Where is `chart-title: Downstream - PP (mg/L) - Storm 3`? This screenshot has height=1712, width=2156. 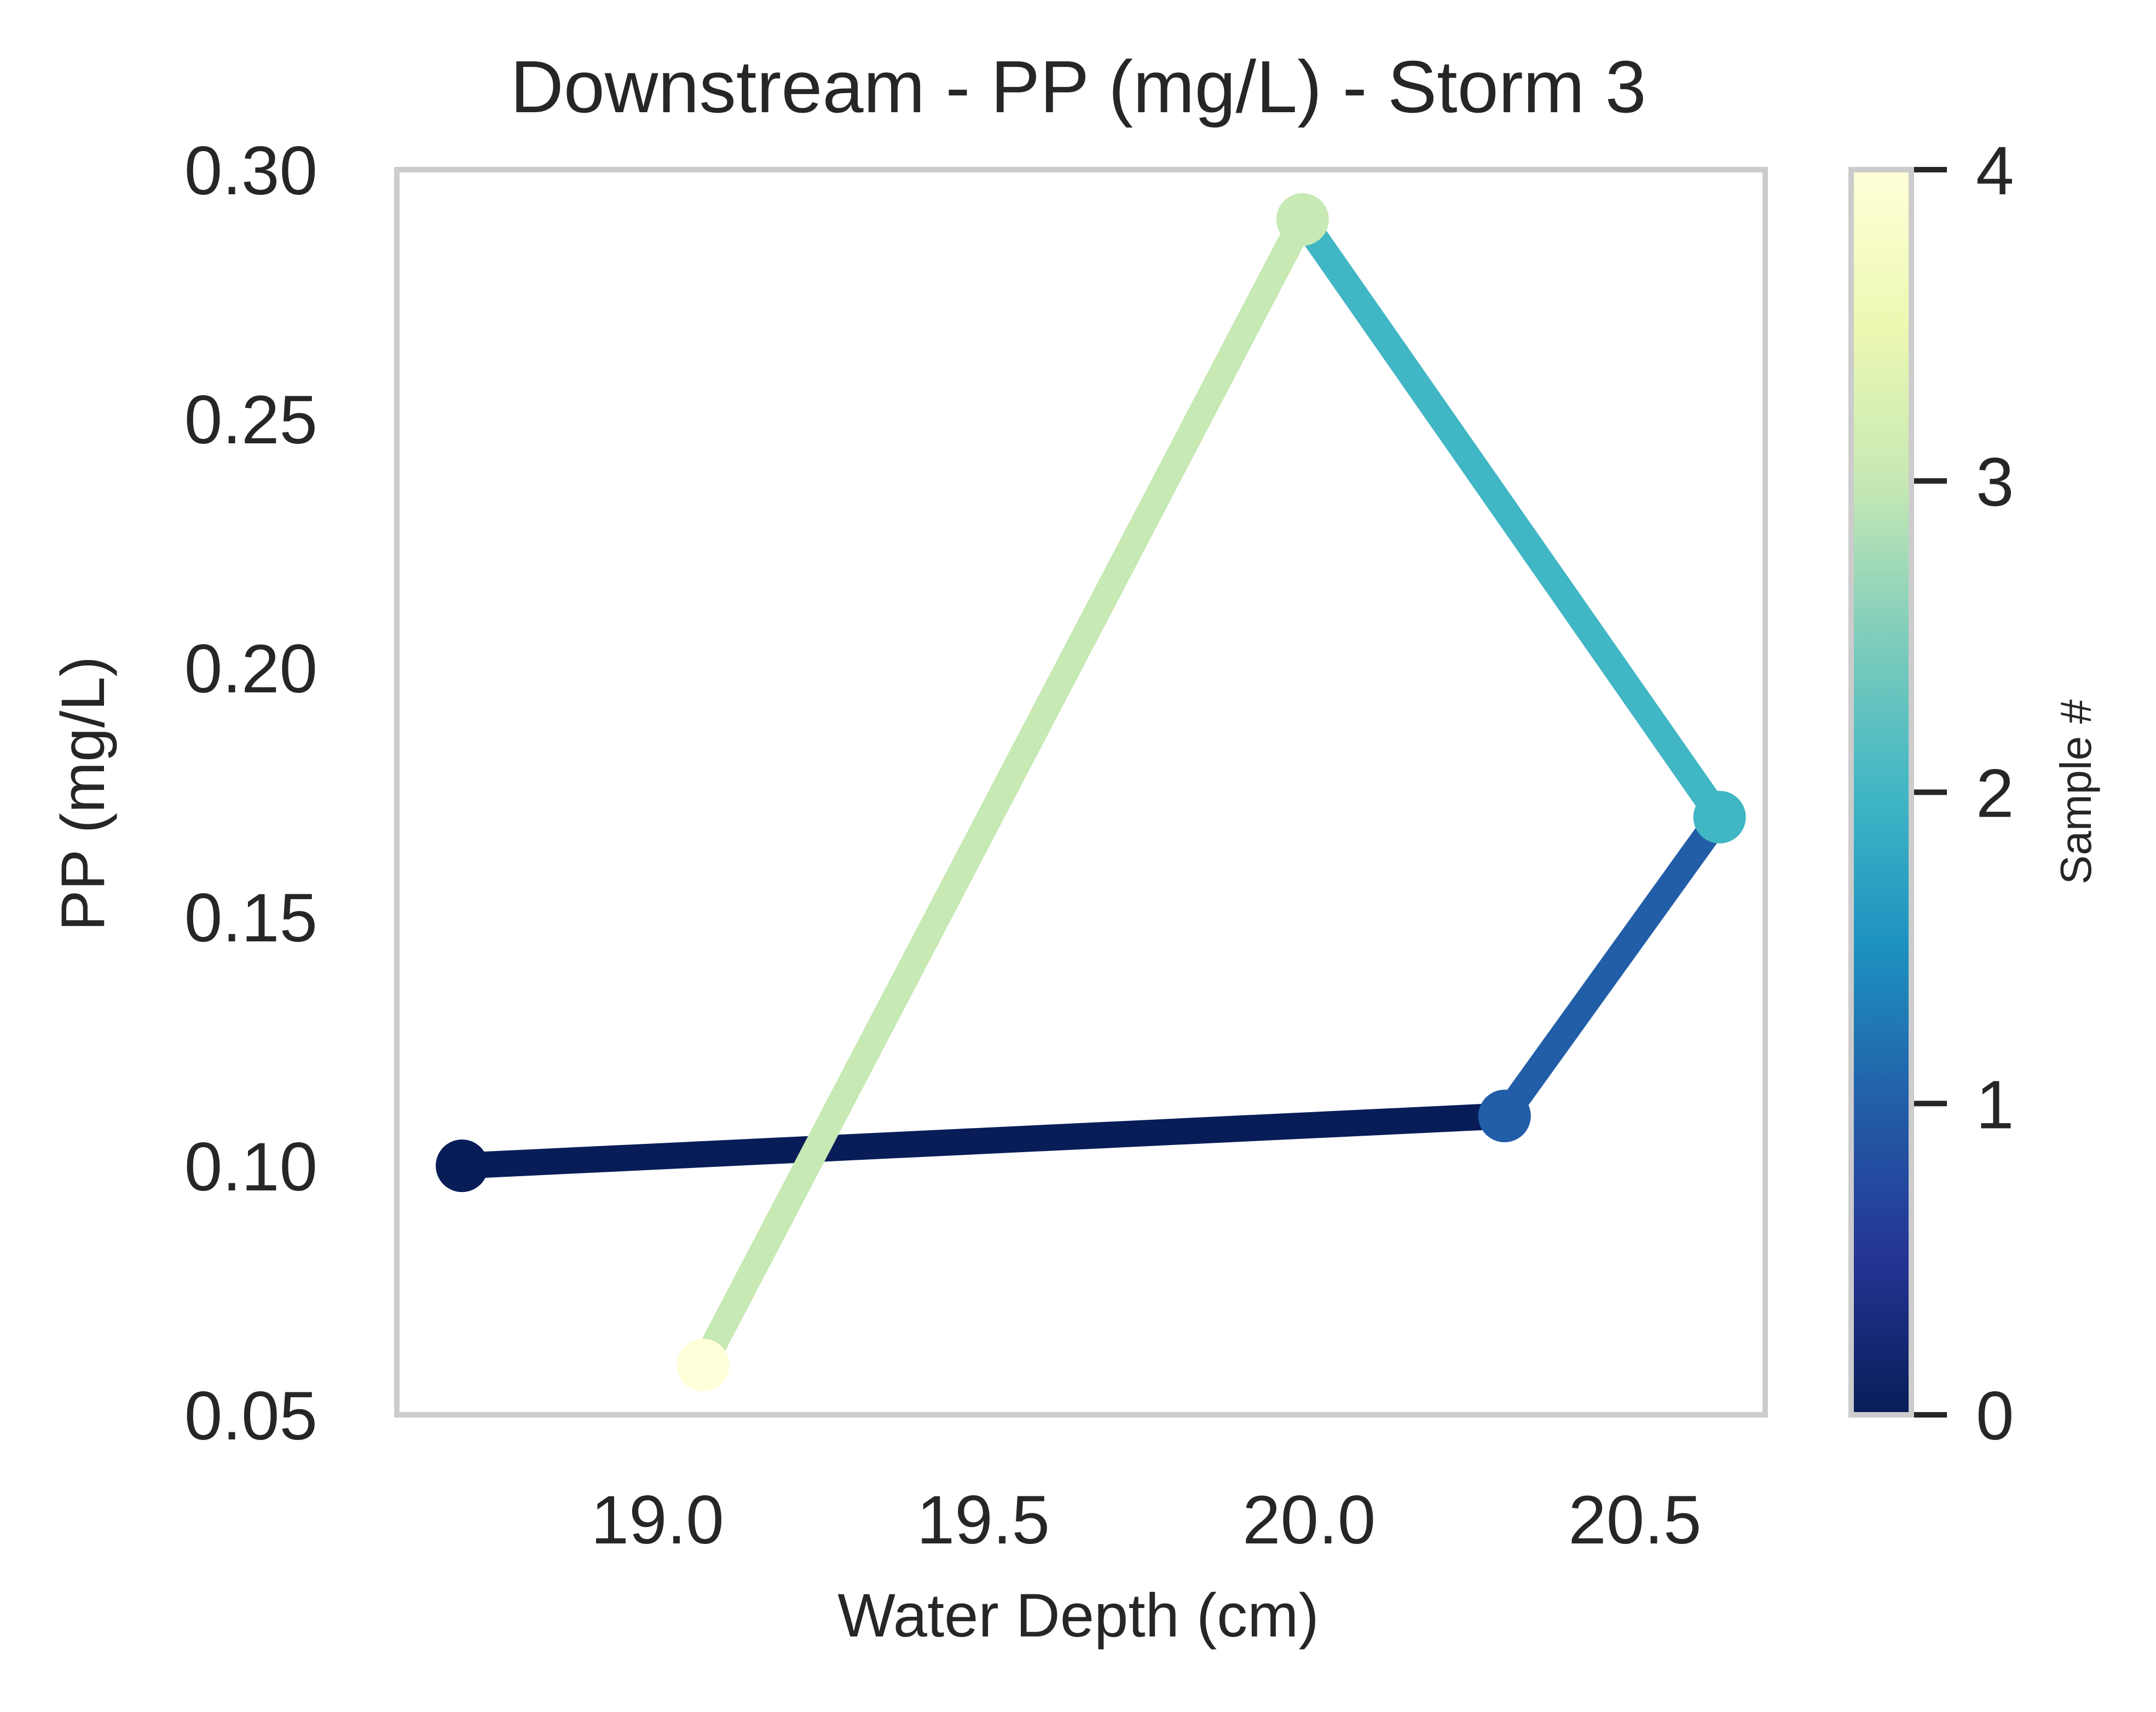
chart-title: Downstream - PP (mg/L) - Storm 3 is located at coordinates (1078, 86).